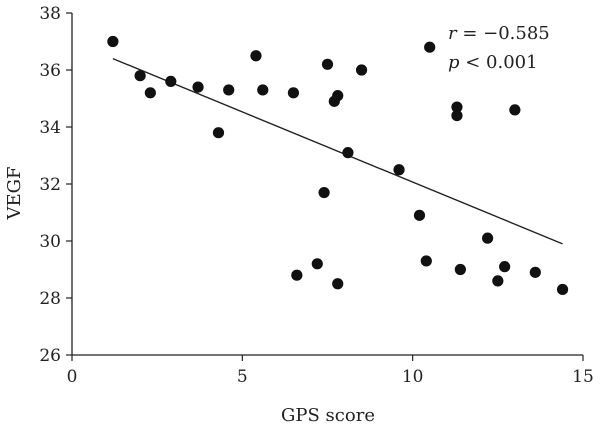 The width and height of the screenshot is (600, 438). What do you see at coordinates (454, 62) in the screenshot?
I see `p-symbol: p` at bounding box center [454, 62].